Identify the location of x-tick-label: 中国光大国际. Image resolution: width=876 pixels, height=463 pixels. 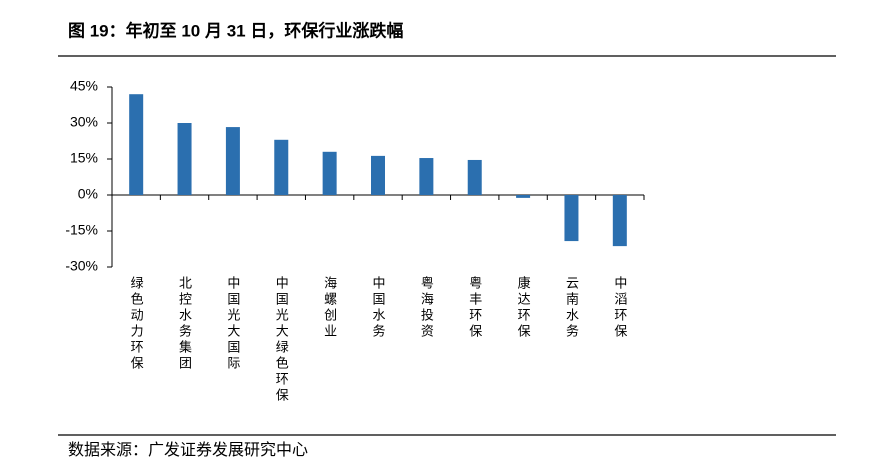
(232, 324).